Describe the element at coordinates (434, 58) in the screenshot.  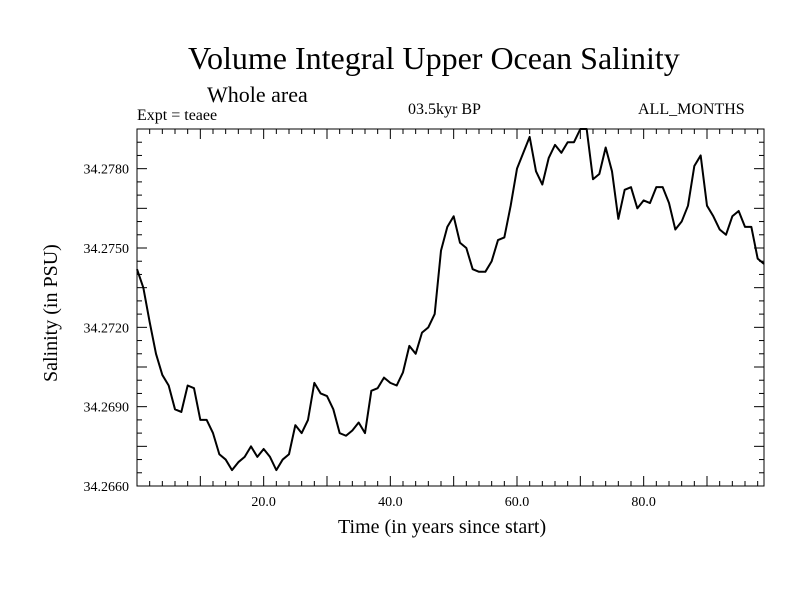
I see `chart-title: Volume Integral Upper Ocean Salinity` at that location.